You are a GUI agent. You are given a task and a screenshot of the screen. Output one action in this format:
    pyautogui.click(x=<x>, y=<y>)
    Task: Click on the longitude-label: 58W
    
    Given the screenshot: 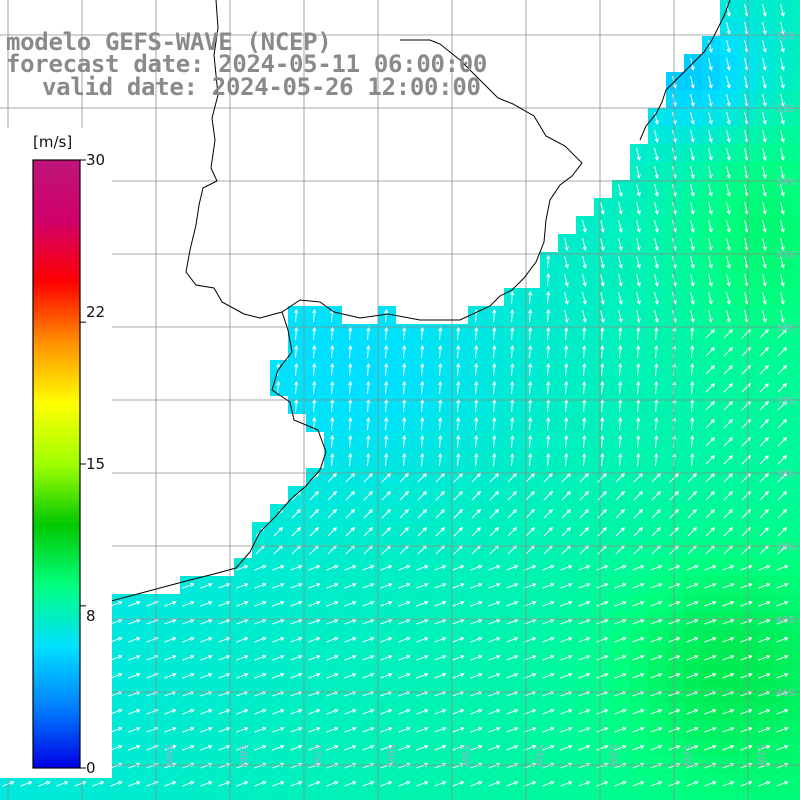 What is the action you would take?
    pyautogui.click(x=242, y=755)
    